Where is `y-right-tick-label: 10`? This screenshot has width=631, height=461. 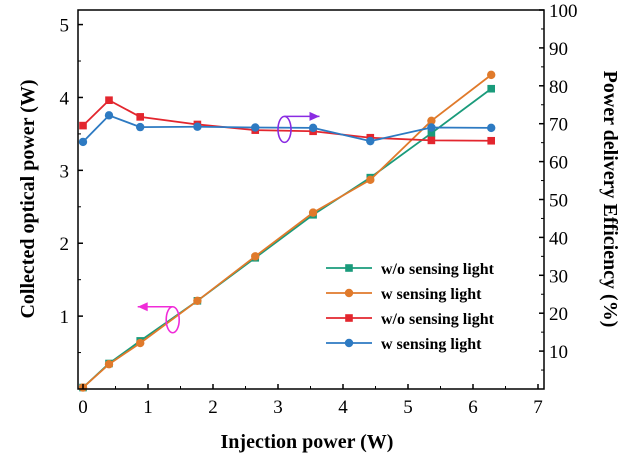
y-right-tick-label: 10 is located at coordinates (558, 352).